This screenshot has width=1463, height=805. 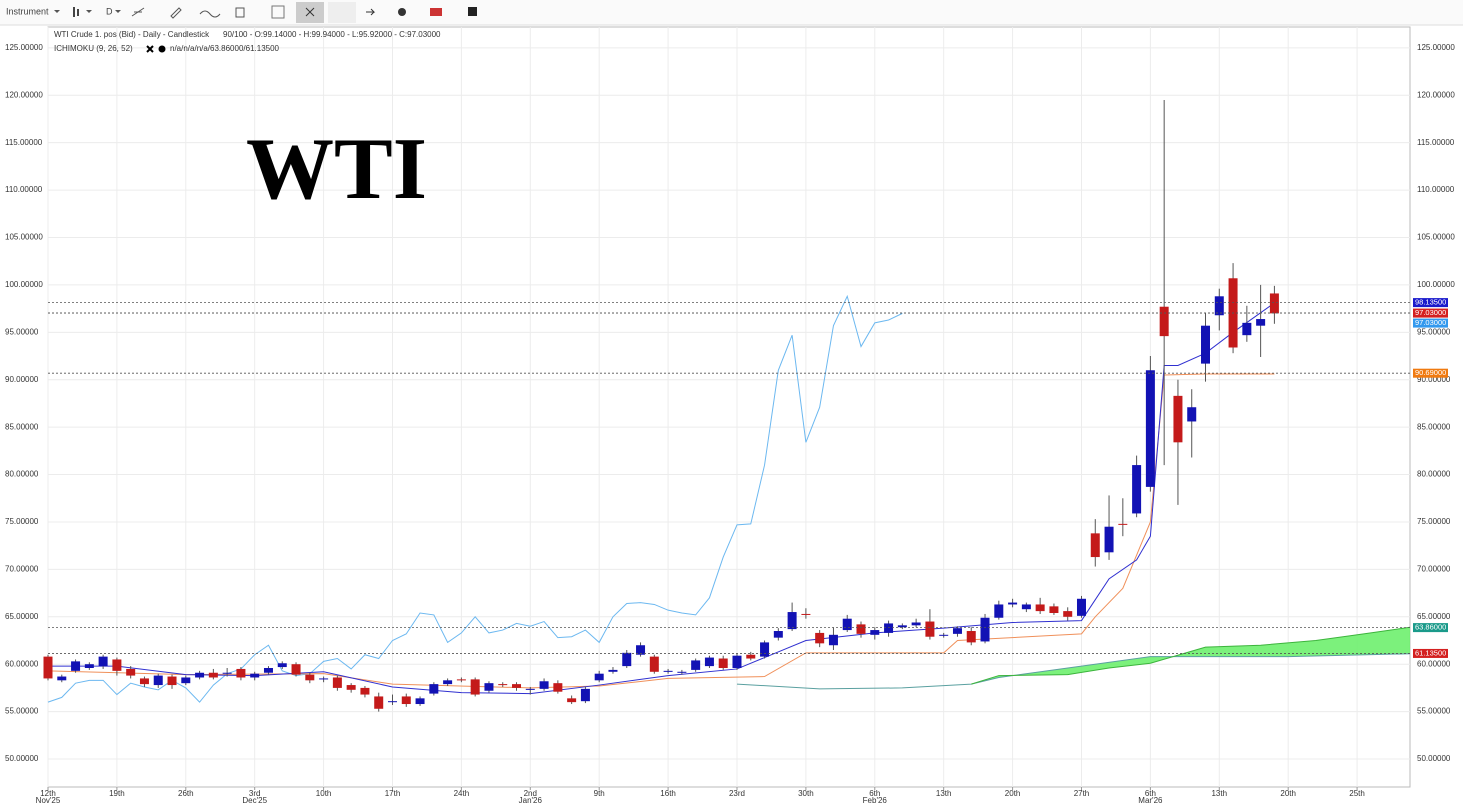 What do you see at coordinates (472, 11) in the screenshot?
I see `window-tool` at bounding box center [472, 11].